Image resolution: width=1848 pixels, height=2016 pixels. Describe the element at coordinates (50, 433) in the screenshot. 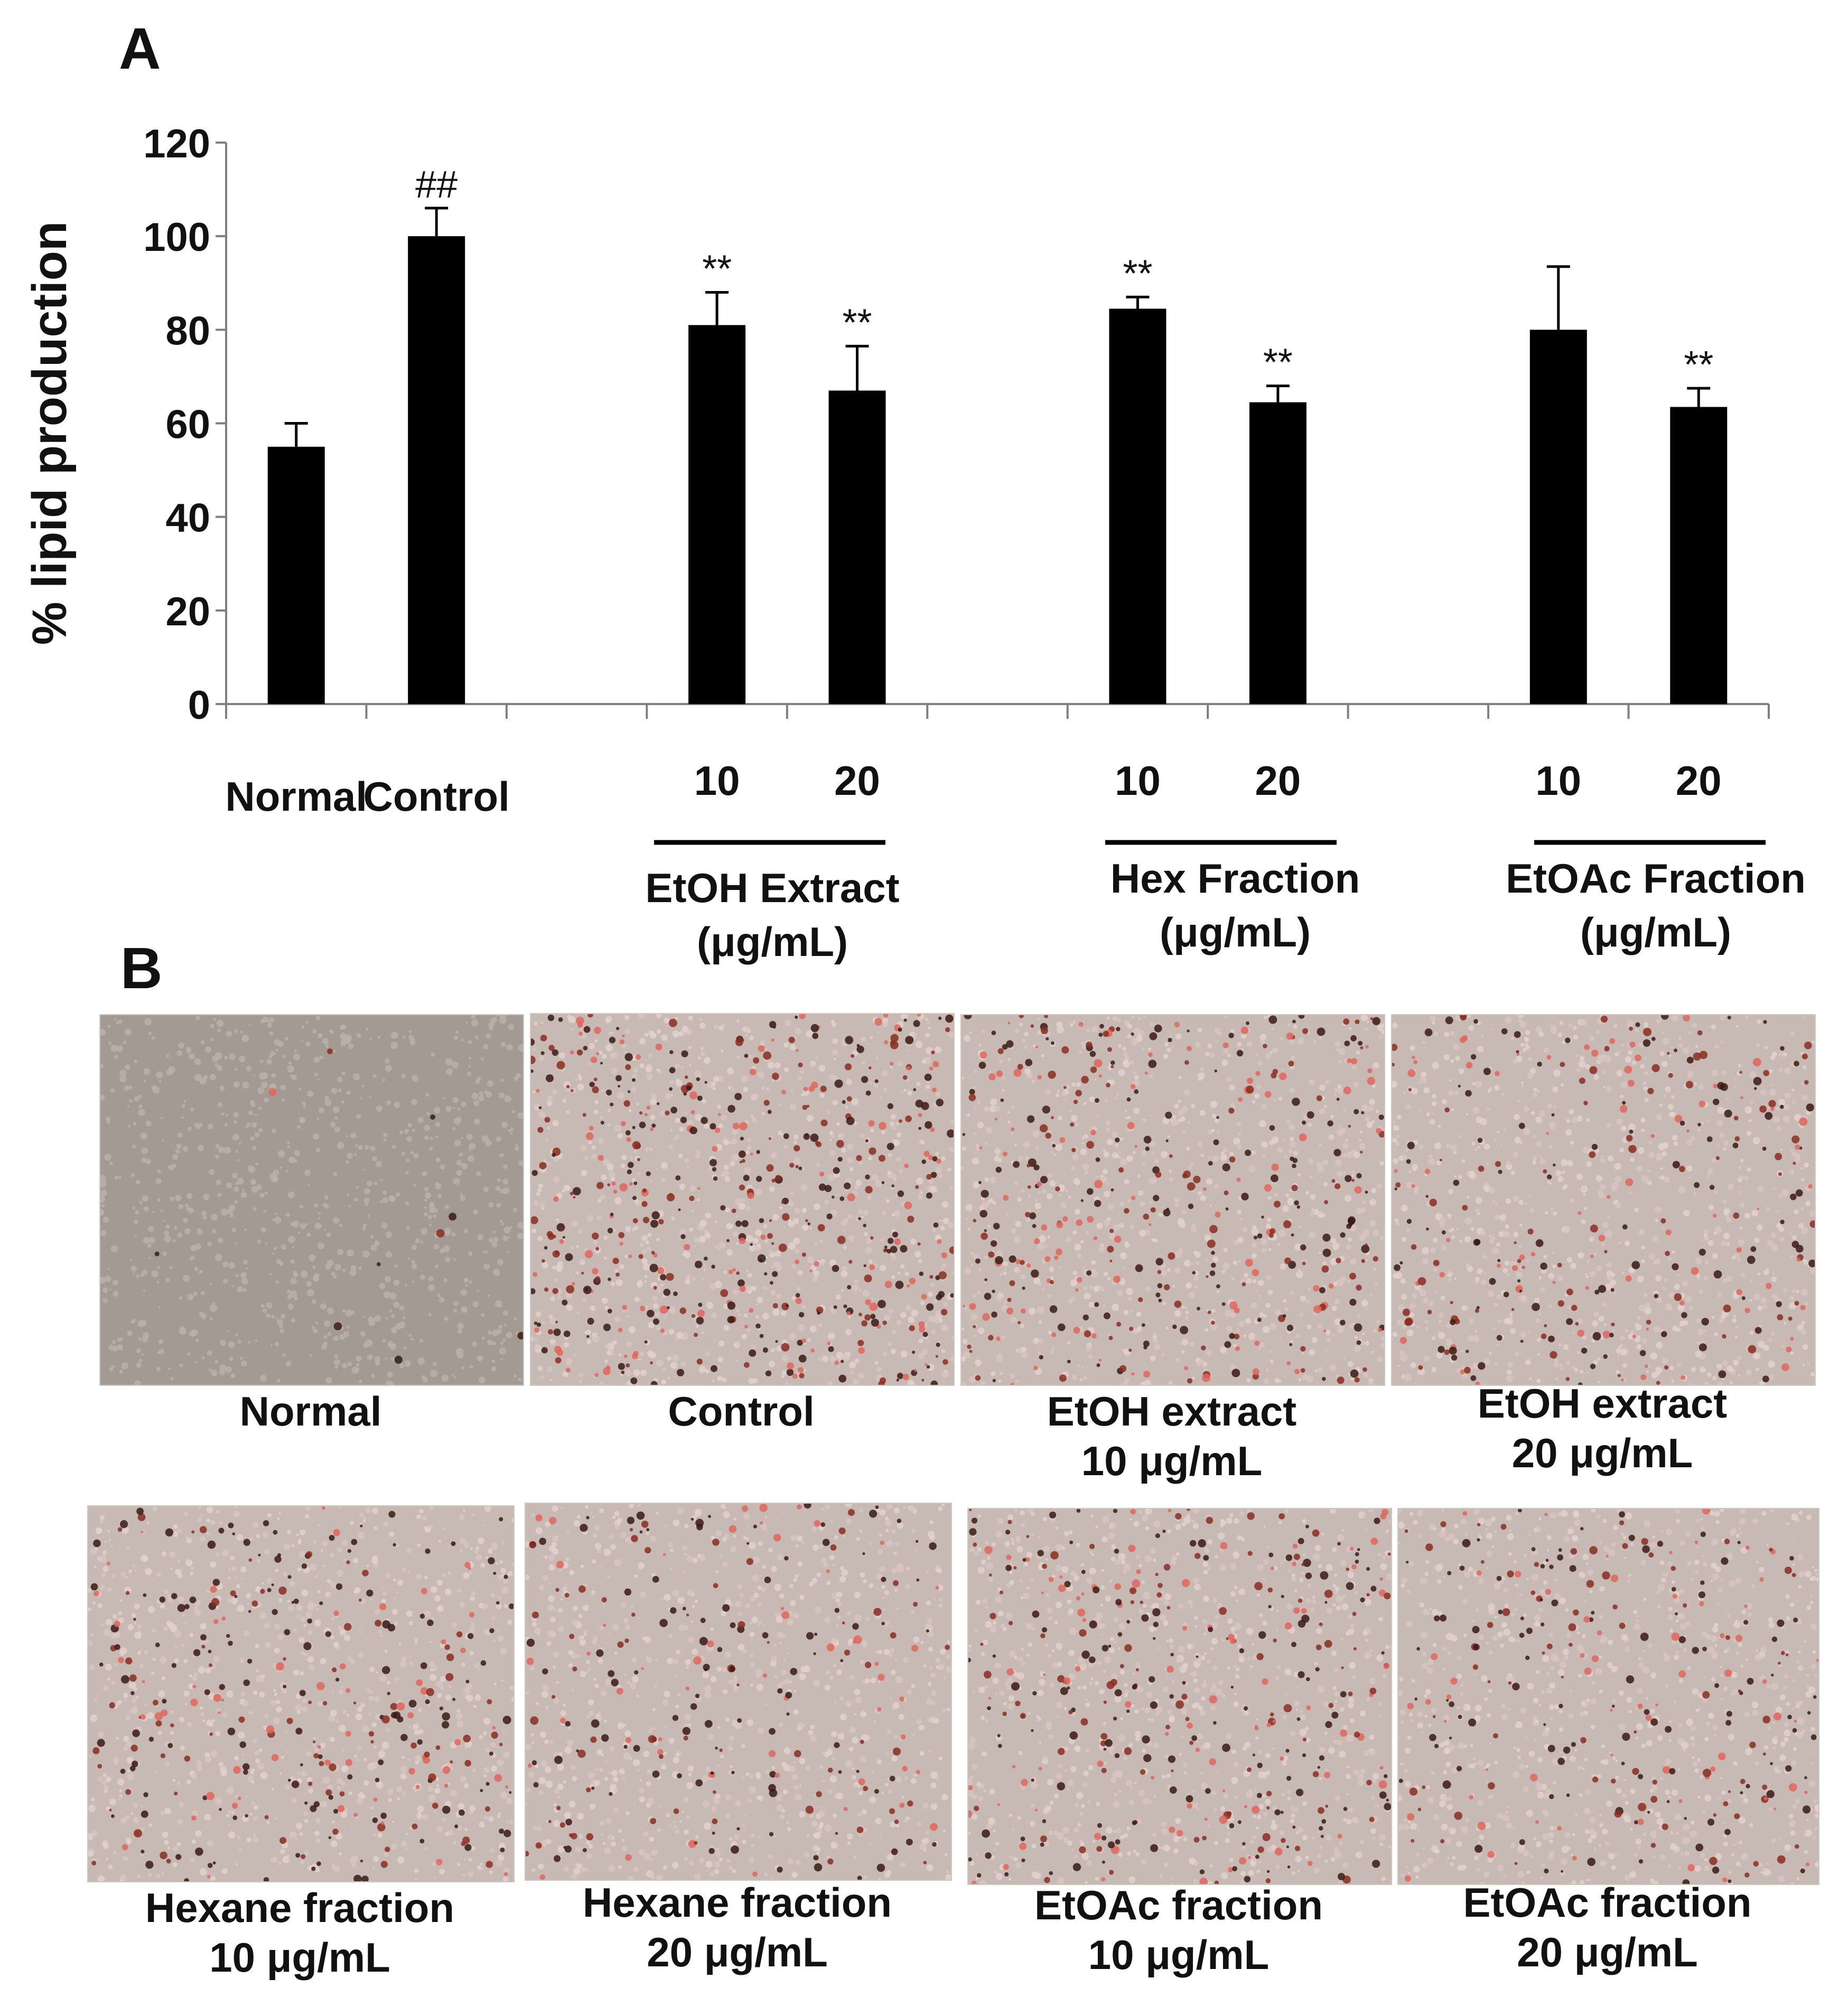

I see `y-axis-title: % lipid production` at that location.